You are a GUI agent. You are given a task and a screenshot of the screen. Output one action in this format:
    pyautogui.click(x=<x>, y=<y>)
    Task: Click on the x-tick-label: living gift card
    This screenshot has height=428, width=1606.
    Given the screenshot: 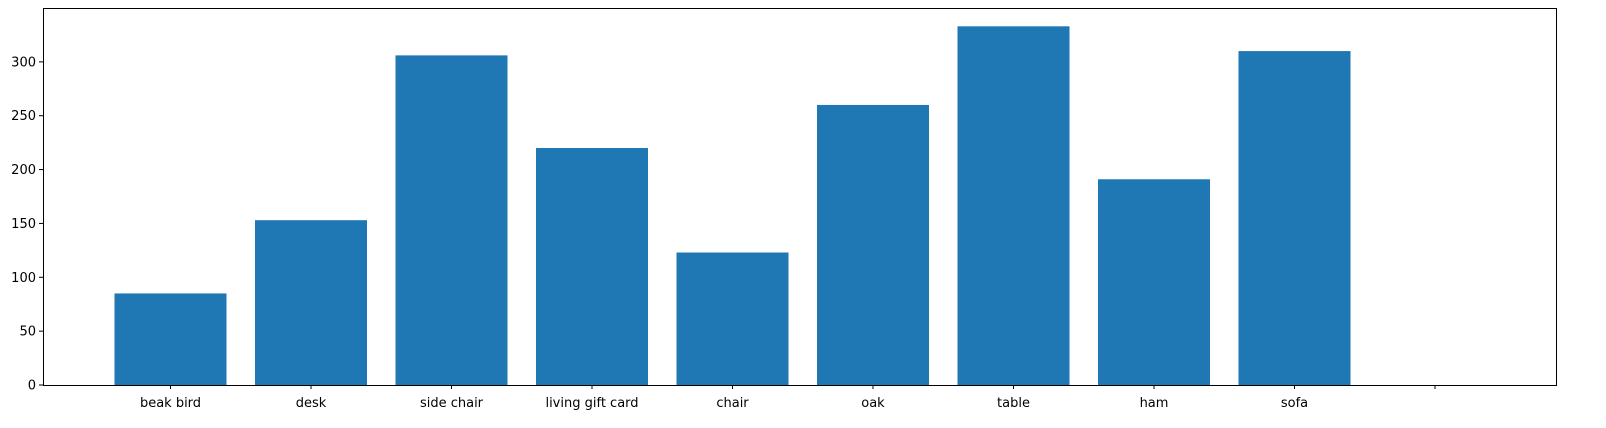 What is the action you would take?
    pyautogui.click(x=591, y=403)
    